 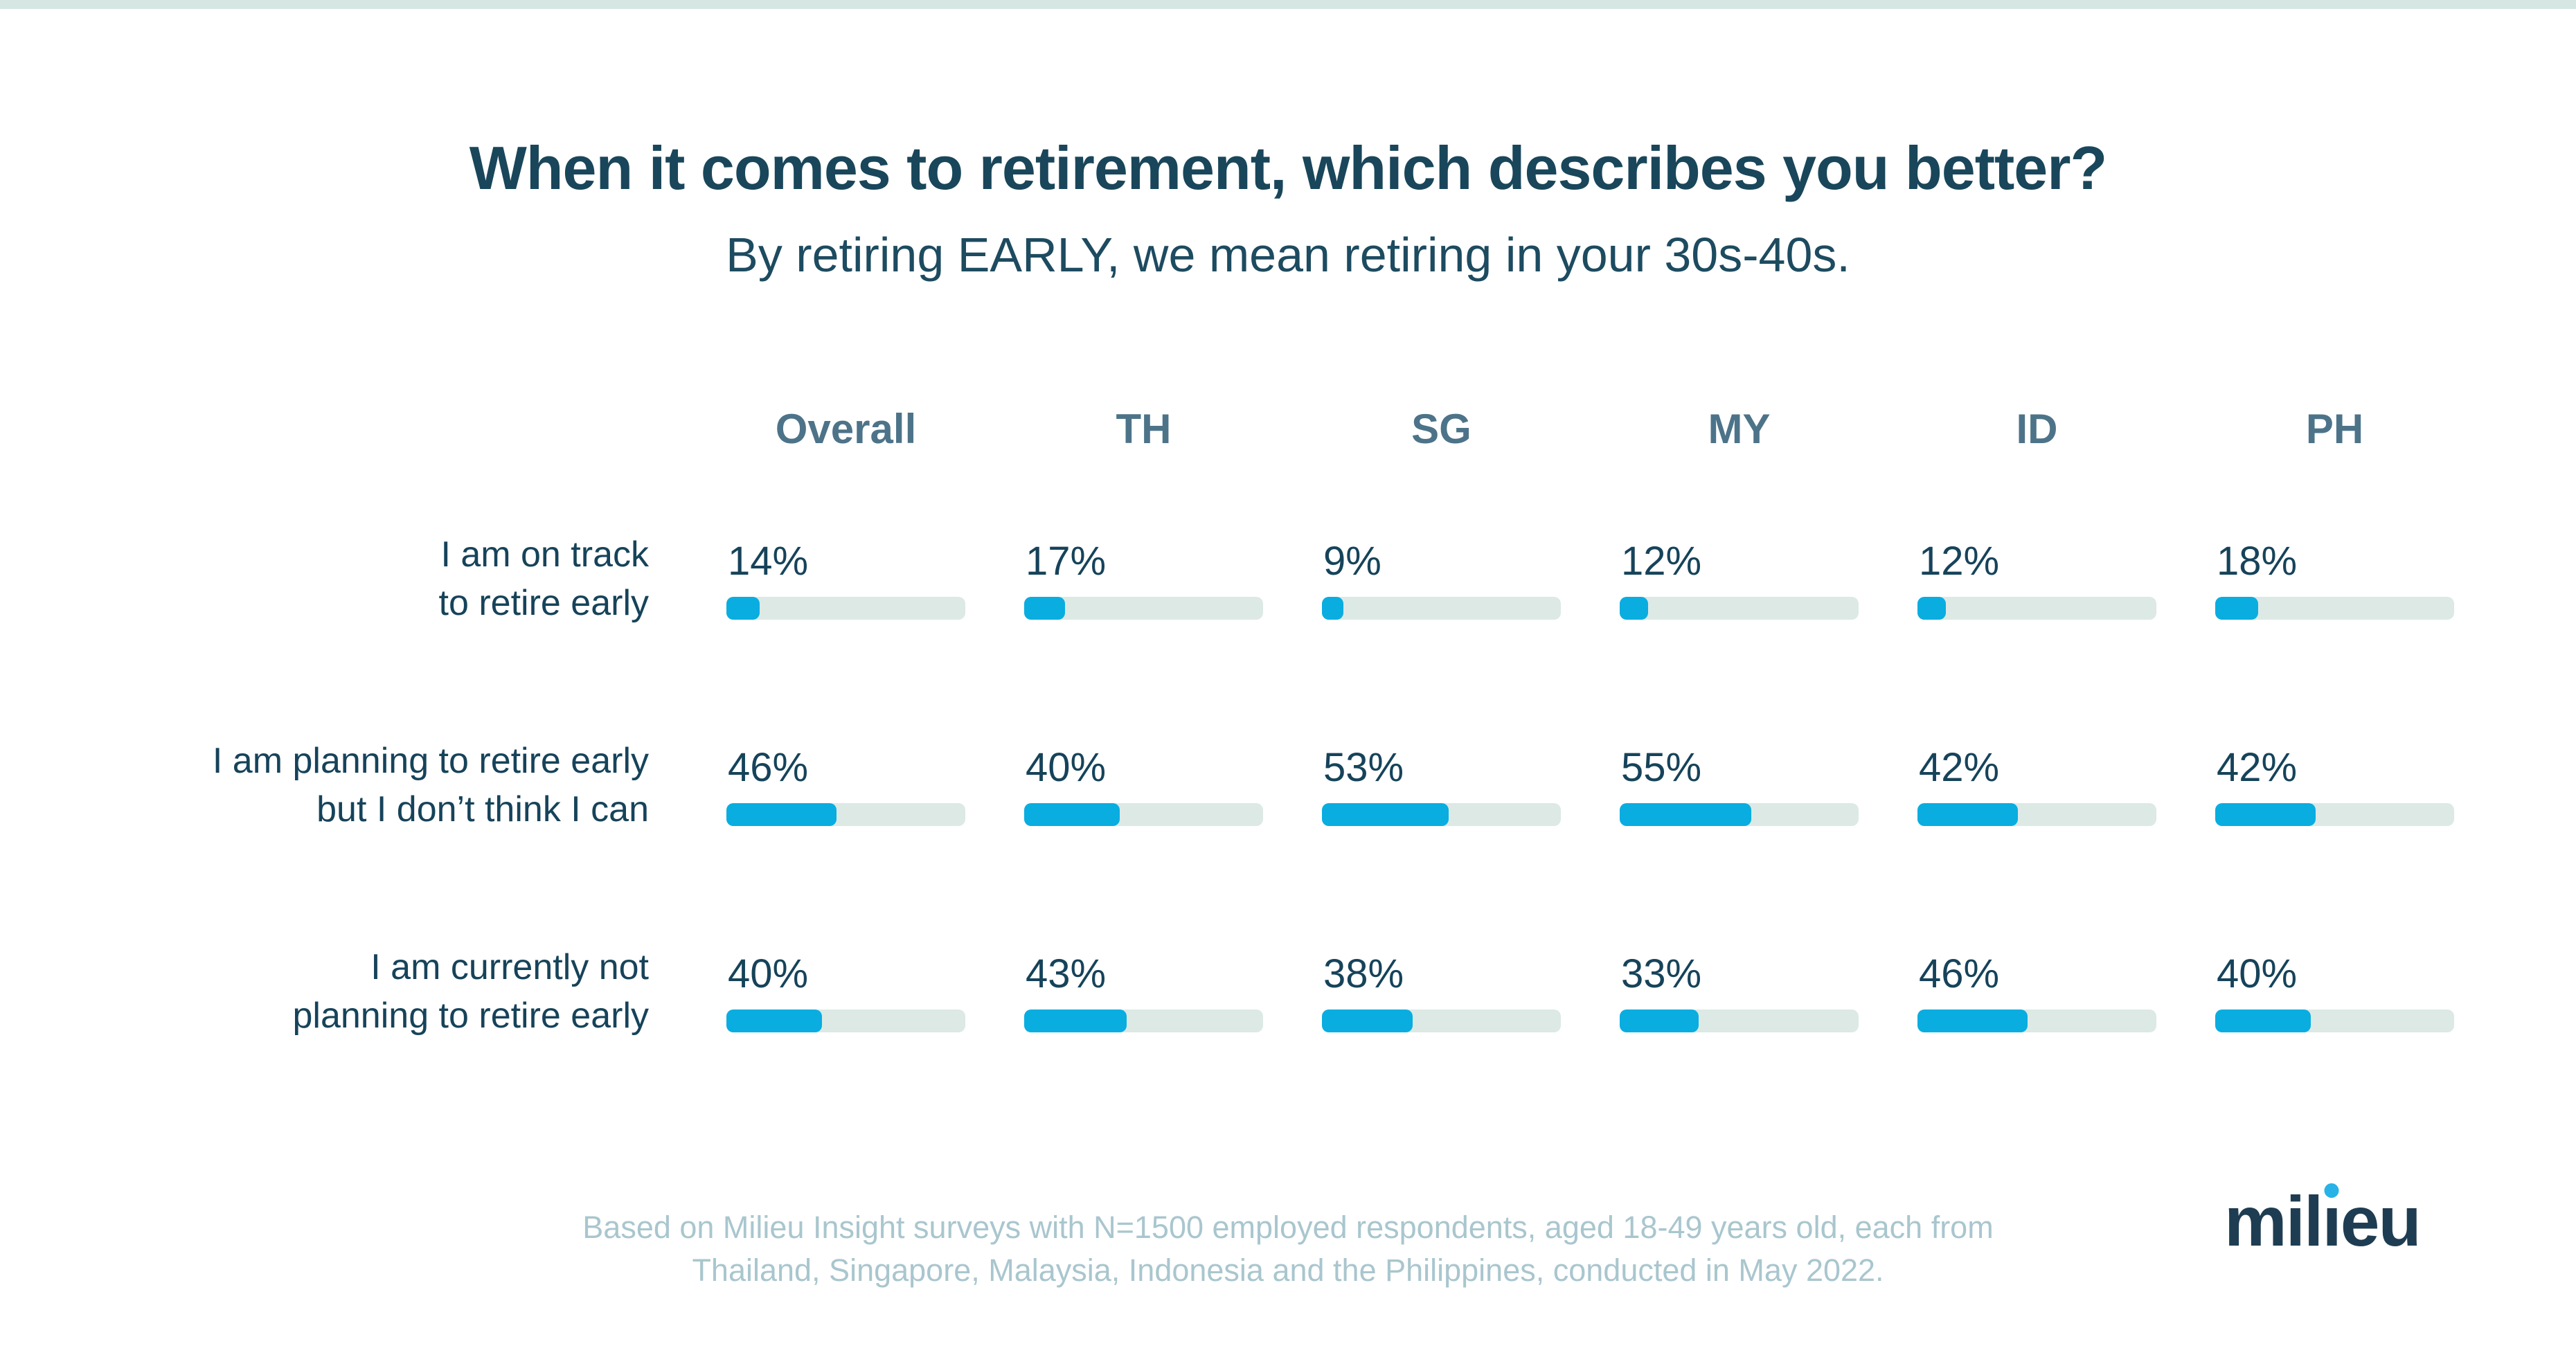 What do you see at coordinates (1352, 561) in the screenshot?
I see `value-label: 9%` at bounding box center [1352, 561].